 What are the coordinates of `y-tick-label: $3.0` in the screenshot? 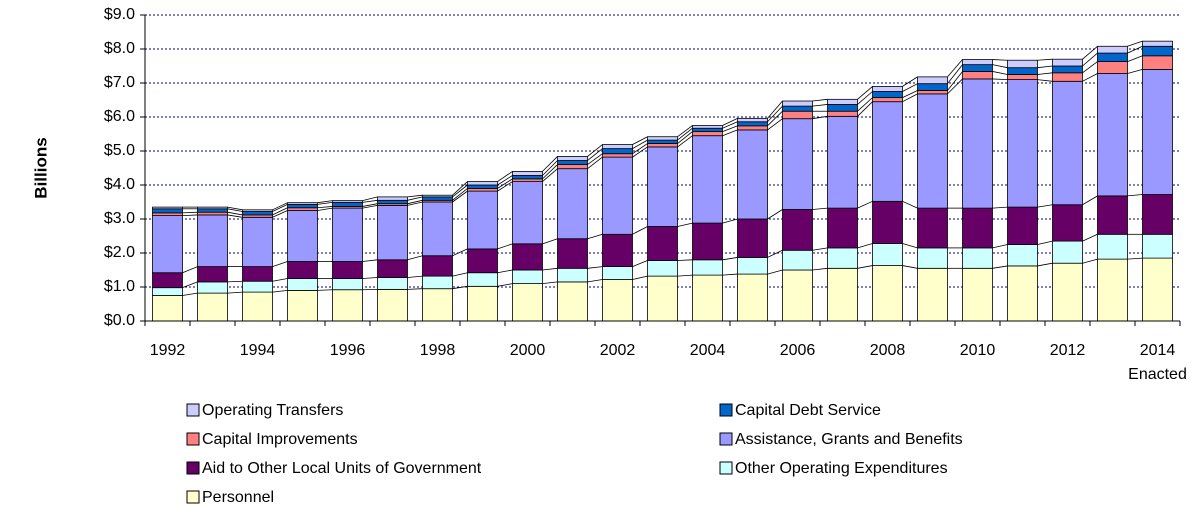 It's located at (119, 218).